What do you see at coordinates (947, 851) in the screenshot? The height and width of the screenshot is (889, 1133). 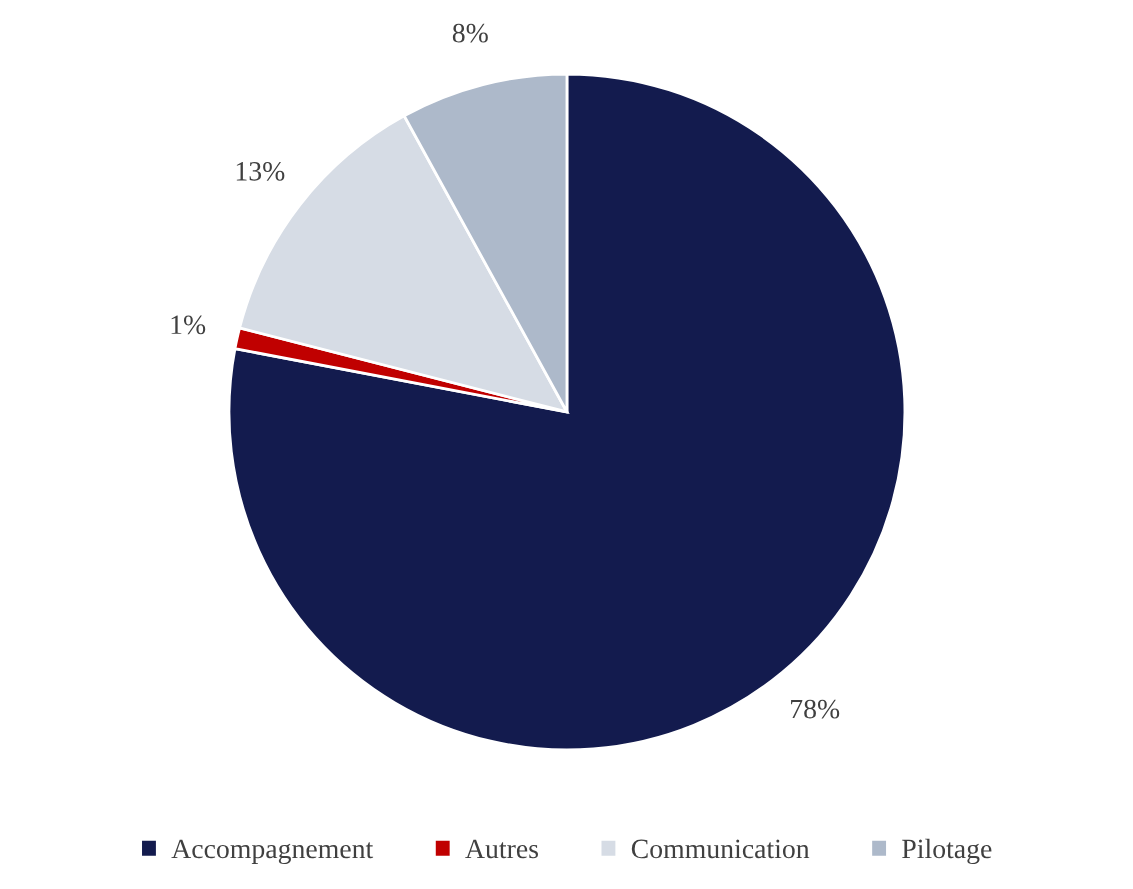 I see `legend-label: Pilotage` at bounding box center [947, 851].